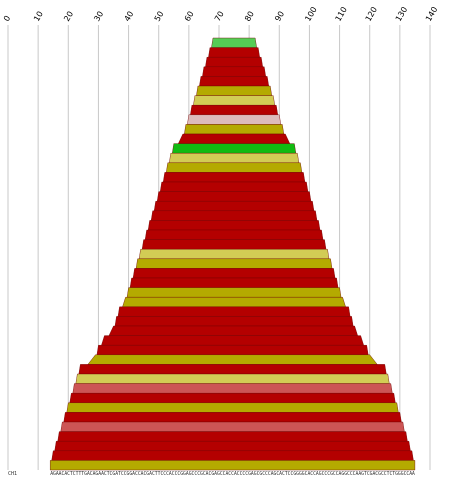  Describe the element at coordinates (189, 16) in the screenshot. I see `x-tick-label: 60` at that location.